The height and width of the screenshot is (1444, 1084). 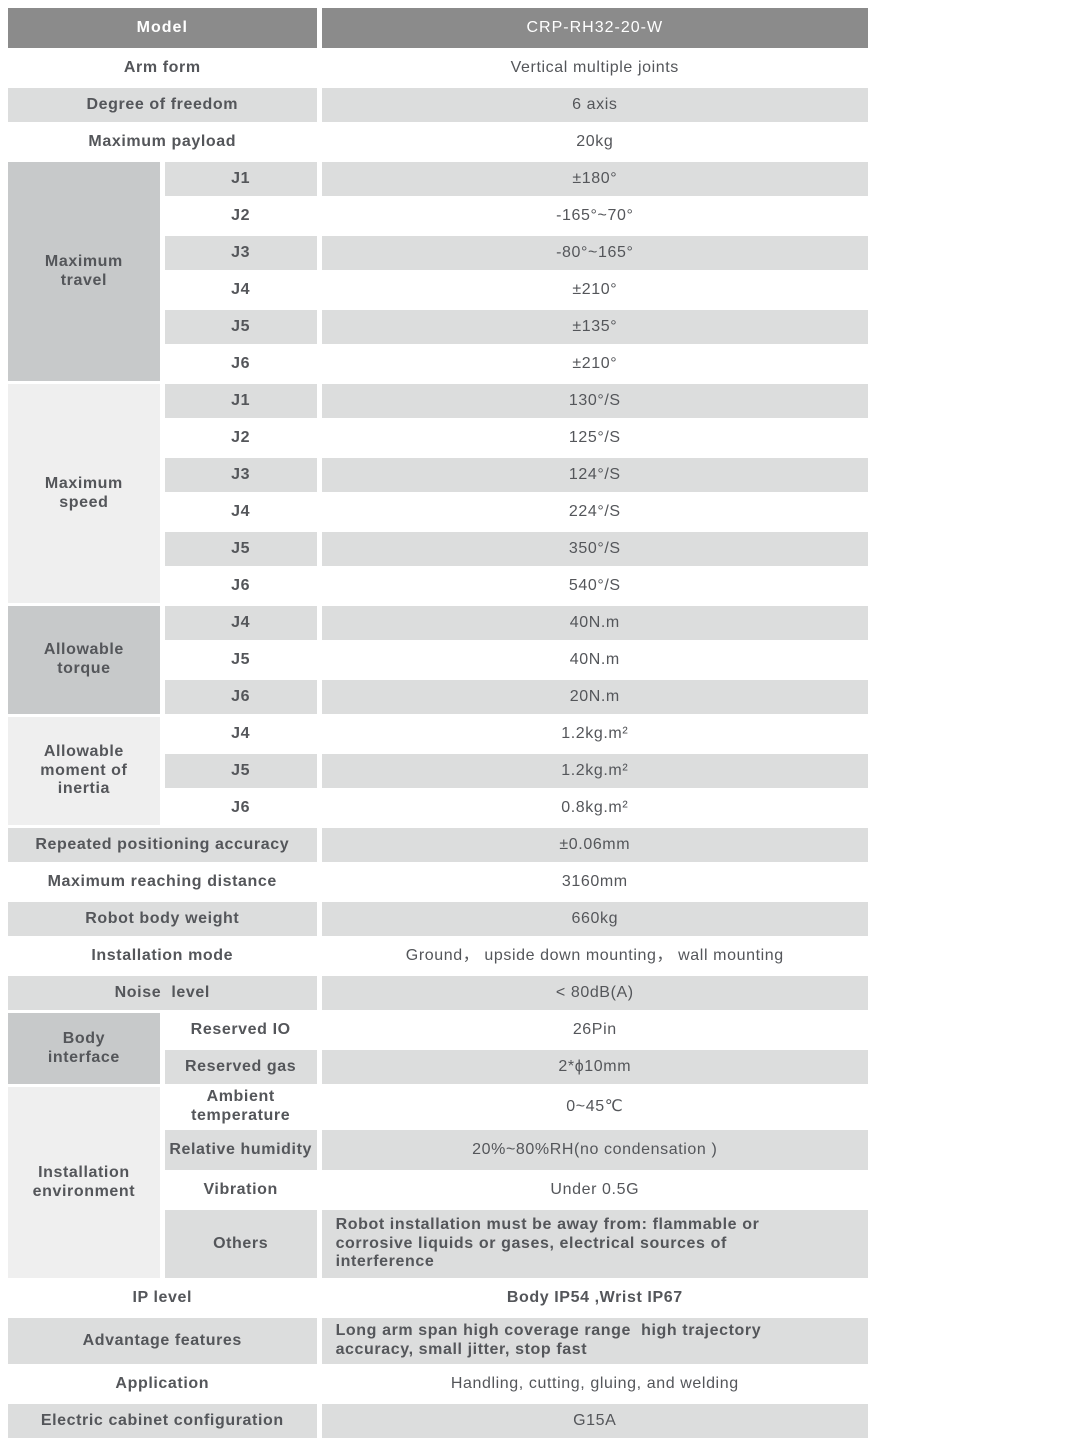 I want to click on spec-value-cell-repeated-positioning-accuracy-text: ±0.06mm, so click(x=595, y=844).